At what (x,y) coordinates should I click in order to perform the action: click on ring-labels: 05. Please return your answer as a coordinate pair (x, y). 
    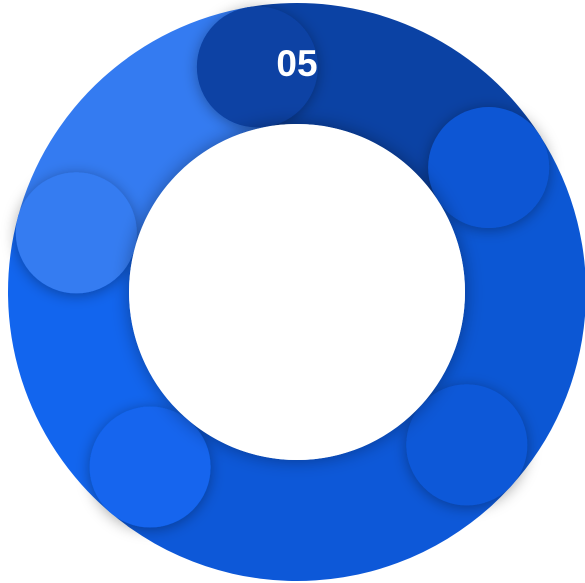
    Looking at the image, I should click on (296, 63).